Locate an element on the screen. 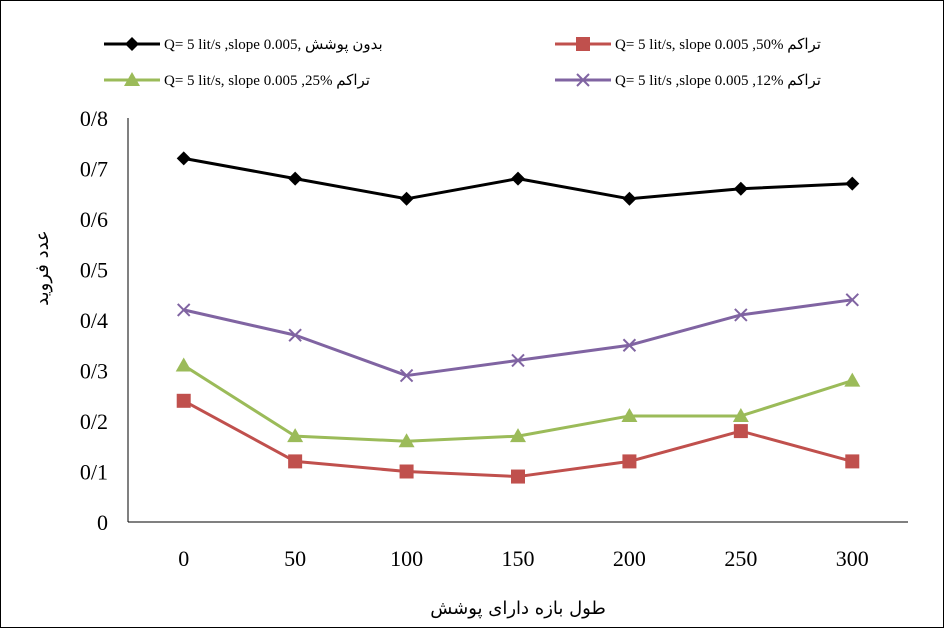 This screenshot has width=944, height=628. legend-item: Q= 5 lit/s ,slope 0.005 ,12% تراکم is located at coordinates (688, 81).